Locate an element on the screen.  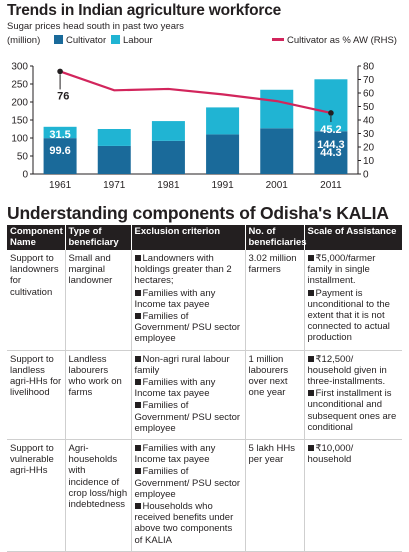
header-component: Component Name is located at coordinates (36, 237).